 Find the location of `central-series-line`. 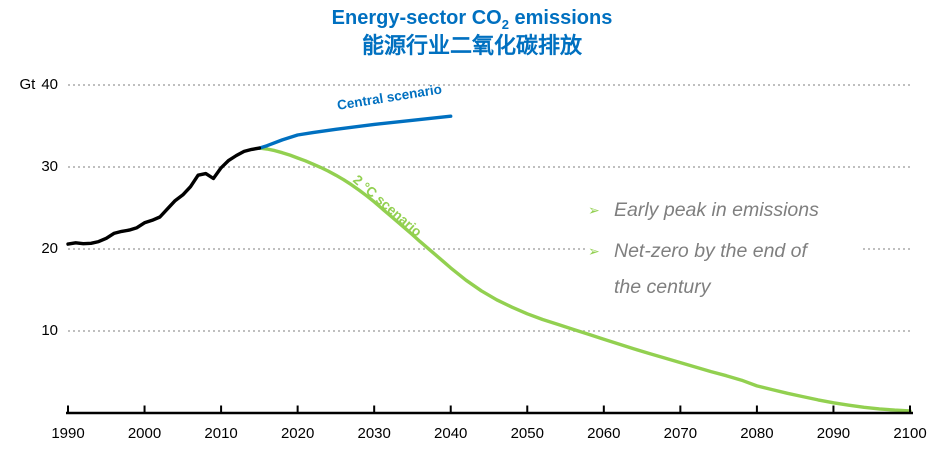

central-series-line is located at coordinates (355, 132).